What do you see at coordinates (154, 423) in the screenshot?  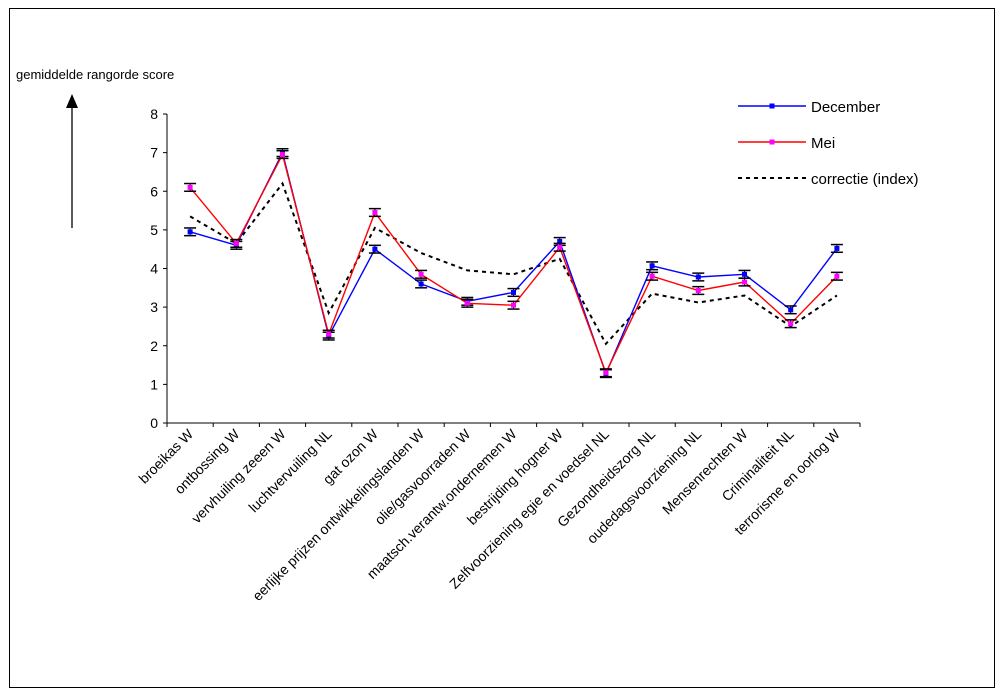 I see `y-tick-label: 0` at bounding box center [154, 423].